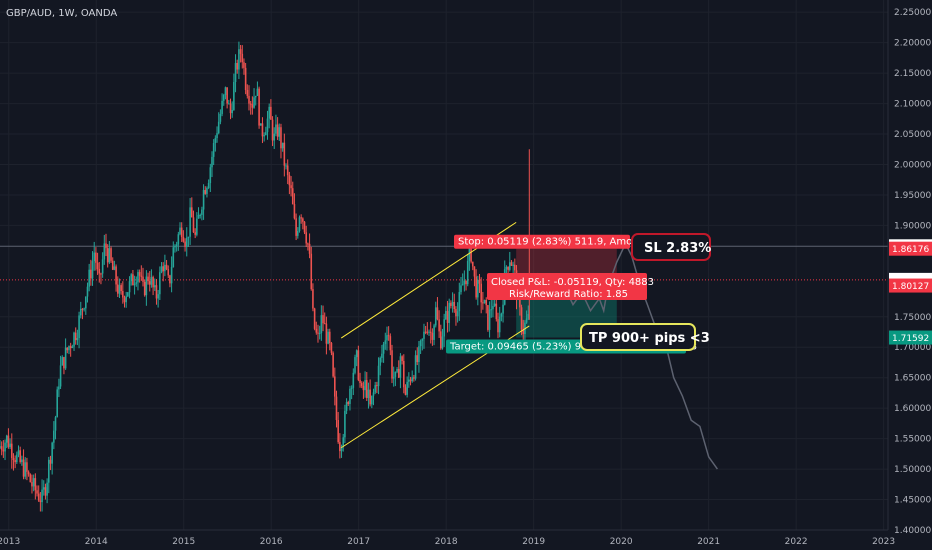  What do you see at coordinates (10, 542) in the screenshot?
I see `x-tick-label: 2013` at bounding box center [10, 542].